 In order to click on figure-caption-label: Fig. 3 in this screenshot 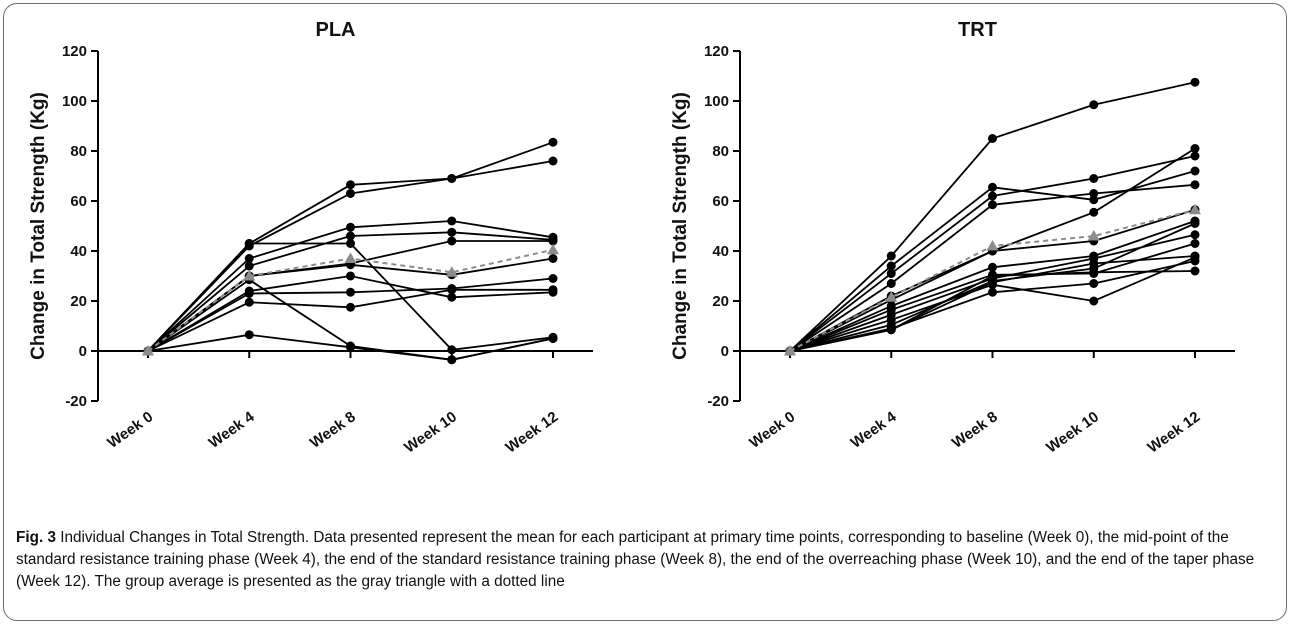, I will do `click(36, 537)`.